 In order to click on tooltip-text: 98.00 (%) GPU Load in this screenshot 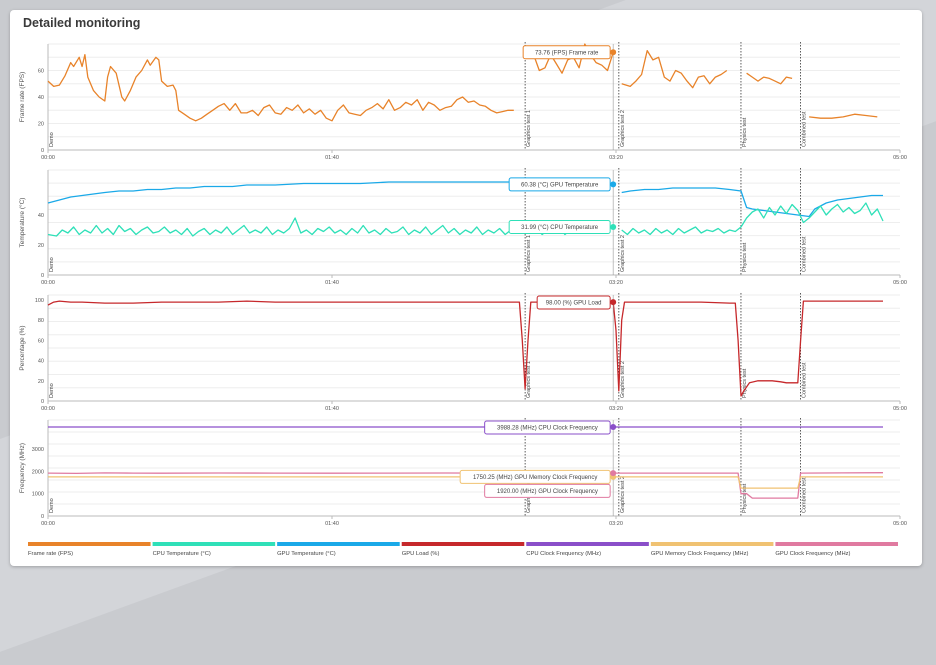, I will do `click(574, 304)`.